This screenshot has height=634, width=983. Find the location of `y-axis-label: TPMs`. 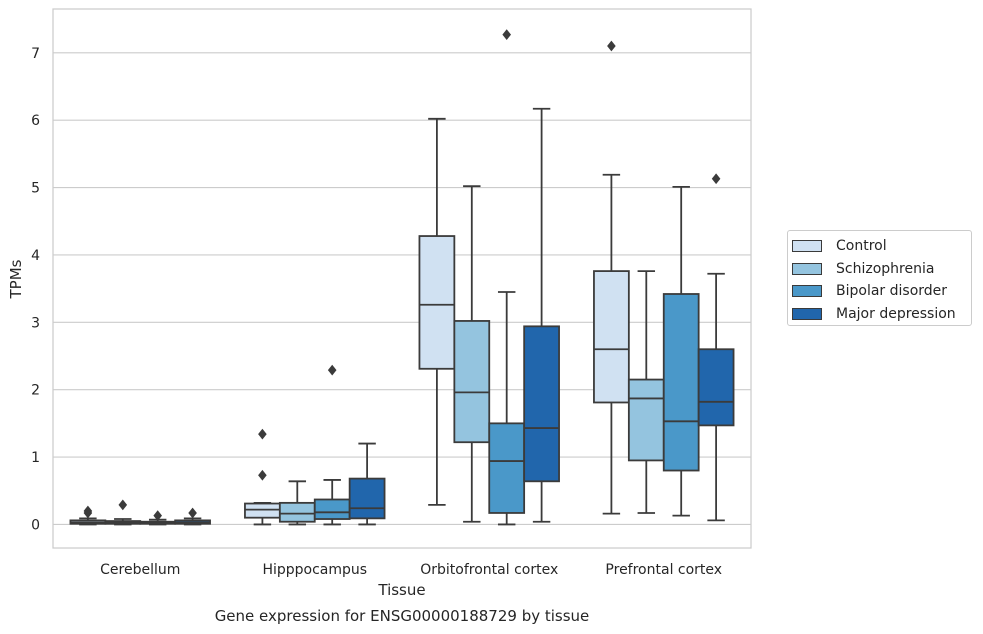

y-axis-label: TPMs is located at coordinates (16, 279).